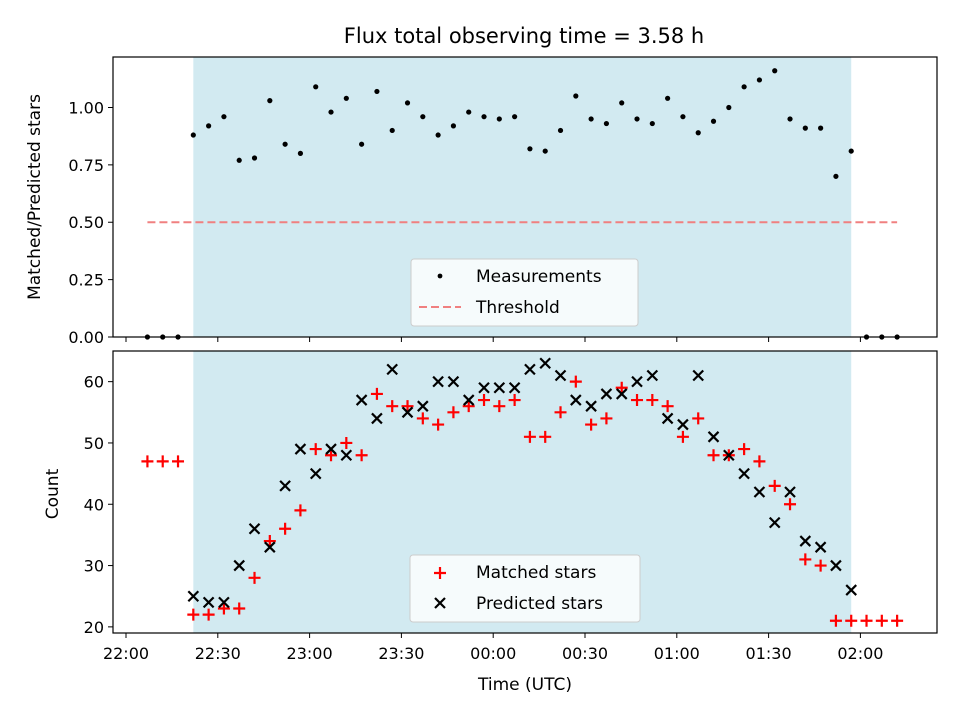 The height and width of the screenshot is (720, 960). Describe the element at coordinates (94, 566) in the screenshot. I see `count-y-tick-label: 30` at that location.